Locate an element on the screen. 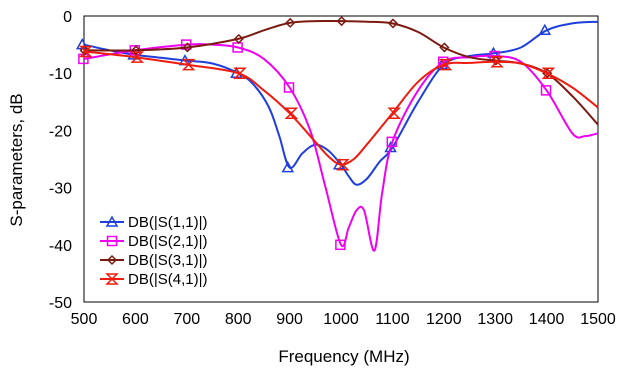 The height and width of the screenshot is (374, 624). x-axis-tick-labels: 500 600 700 800 900 1000 1100 1200 1300 1400 1500 is located at coordinates (343, 319).